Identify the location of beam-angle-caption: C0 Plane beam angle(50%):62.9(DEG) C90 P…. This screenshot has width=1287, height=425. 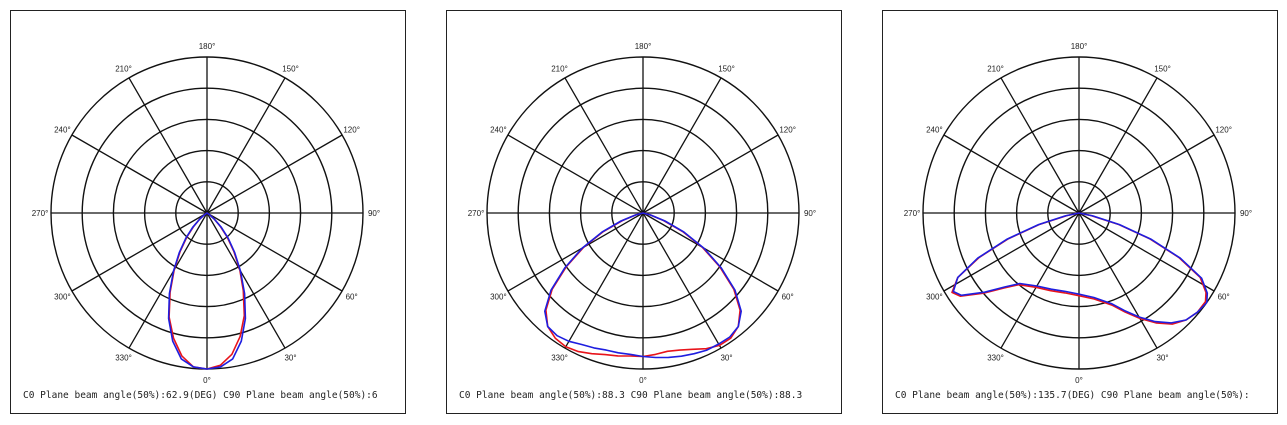
(200, 395).